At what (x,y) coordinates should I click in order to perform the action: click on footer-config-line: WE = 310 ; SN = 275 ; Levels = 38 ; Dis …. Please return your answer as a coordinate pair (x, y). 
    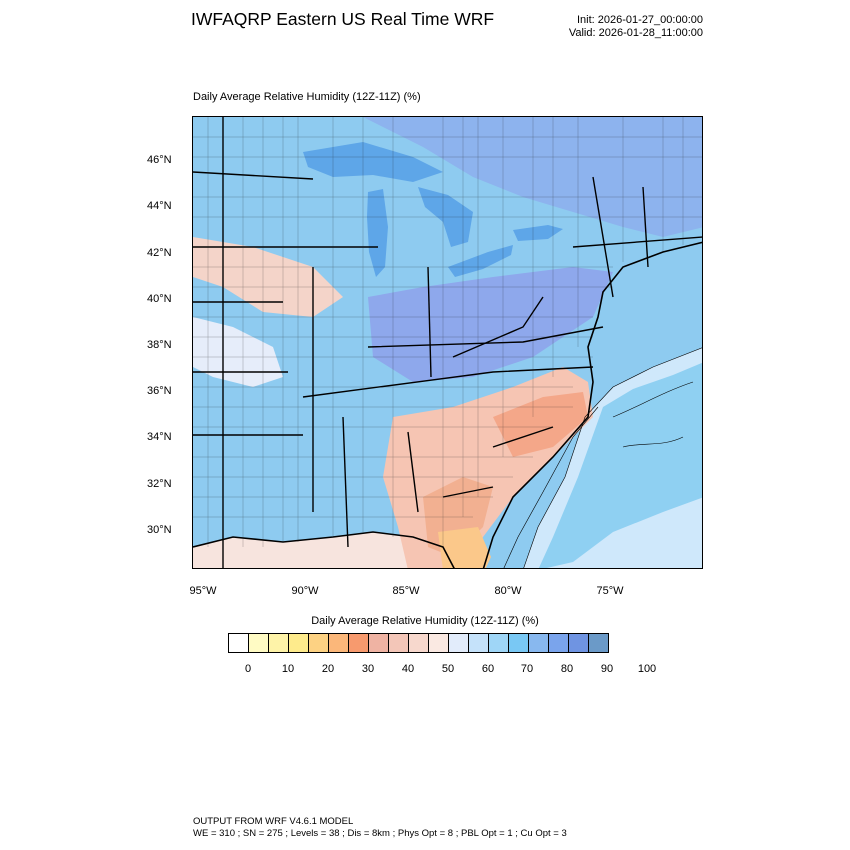
    Looking at the image, I should click on (380, 833).